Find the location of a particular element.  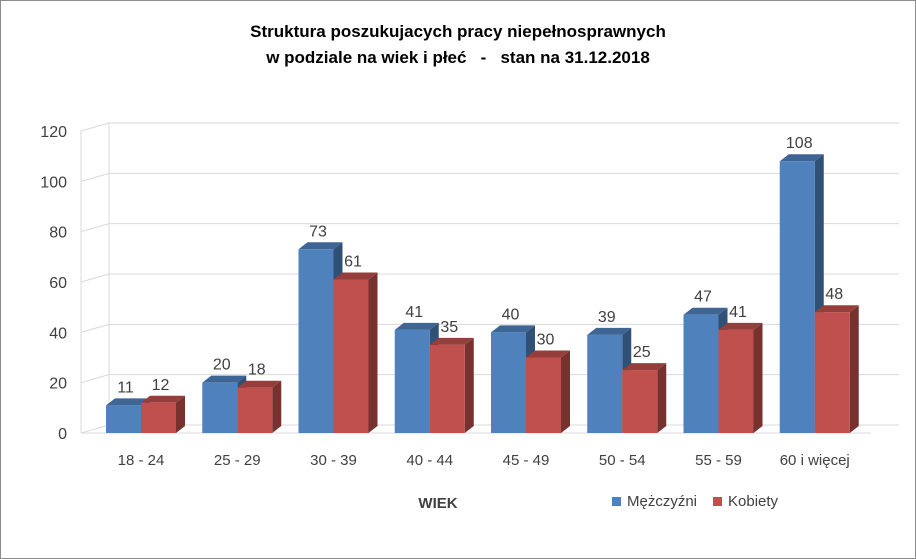

data-label: 18 is located at coordinates (257, 370).